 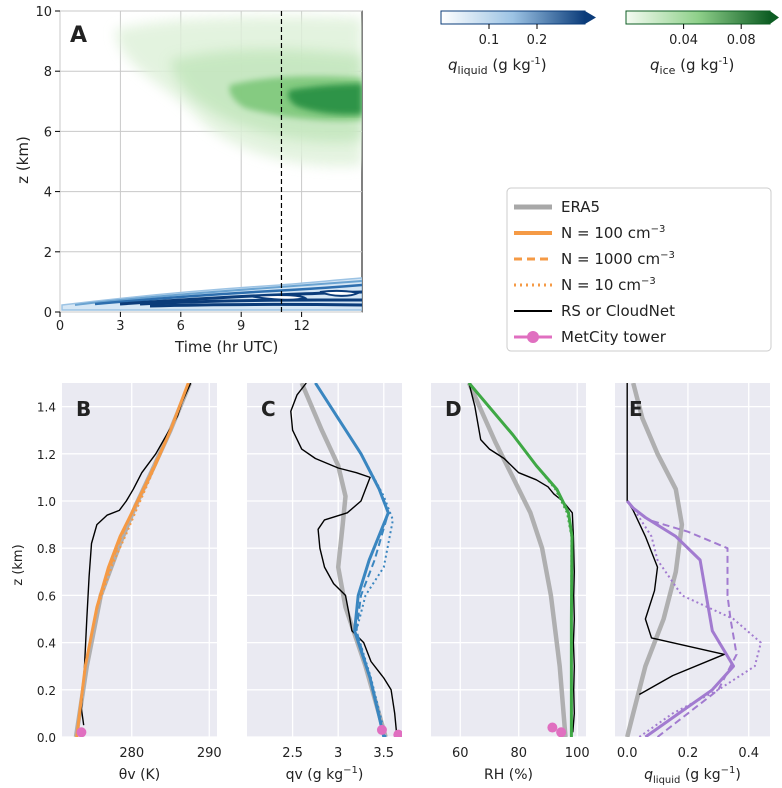 What do you see at coordinates (614, 337) in the screenshot?
I see `legend-label: MetCity tower` at bounding box center [614, 337].